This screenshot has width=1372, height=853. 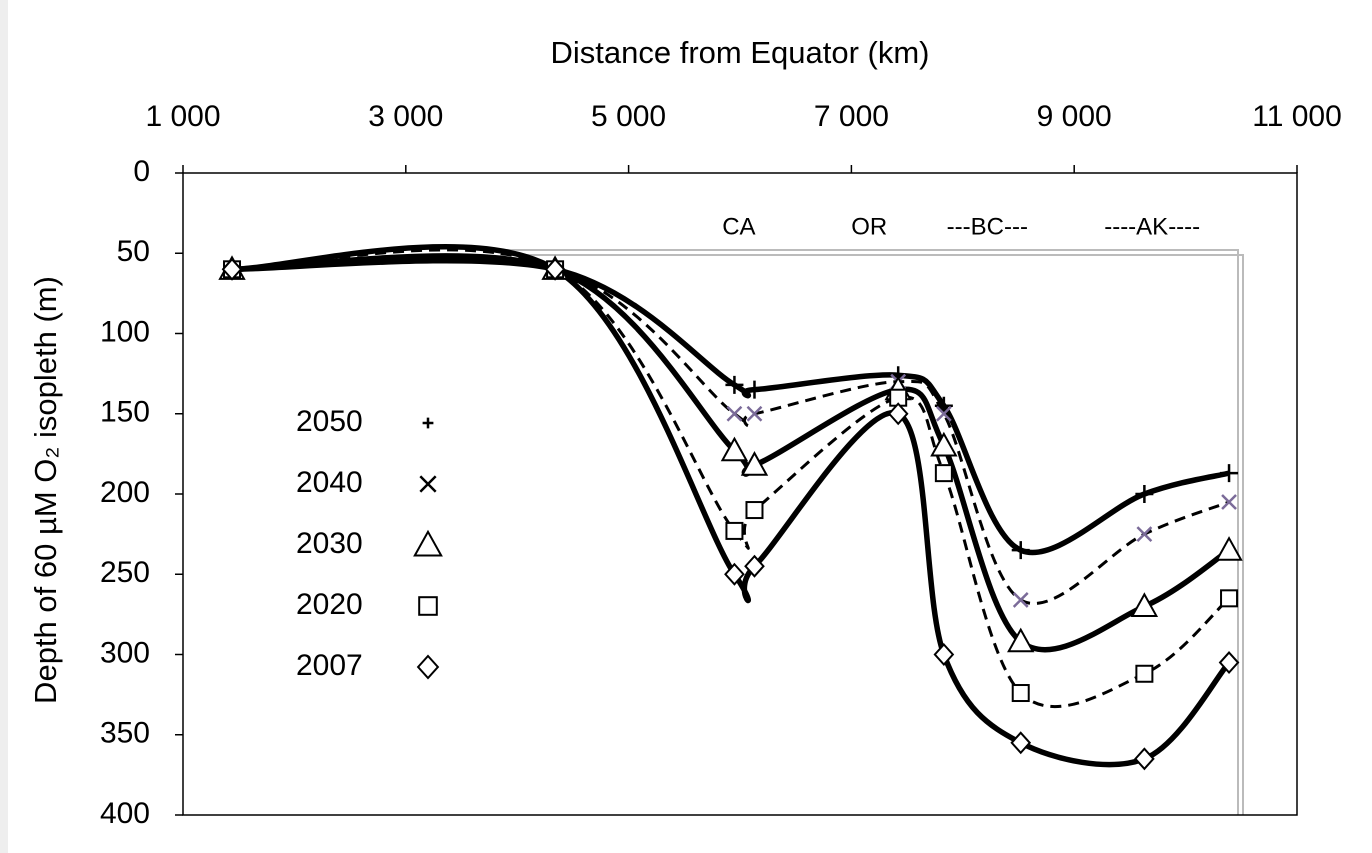 What do you see at coordinates (329, 543) in the screenshot?
I see `legend-label: 2030` at bounding box center [329, 543].